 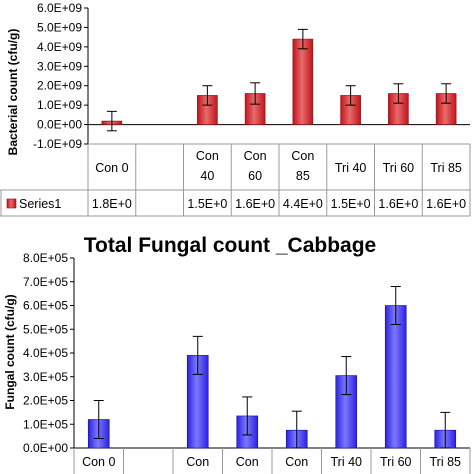 I want to click on y-tick-label: 3.0E+09, so click(x=59, y=66).